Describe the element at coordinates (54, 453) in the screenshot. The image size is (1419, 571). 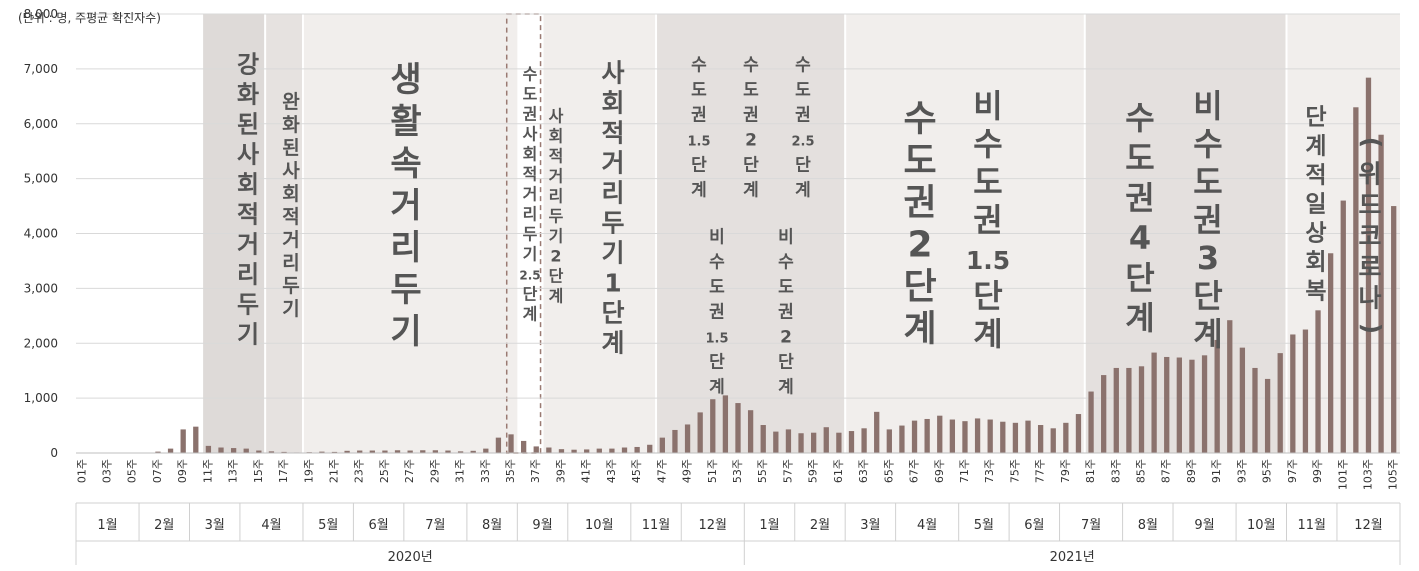
I see `y-tick-label: 0` at that location.